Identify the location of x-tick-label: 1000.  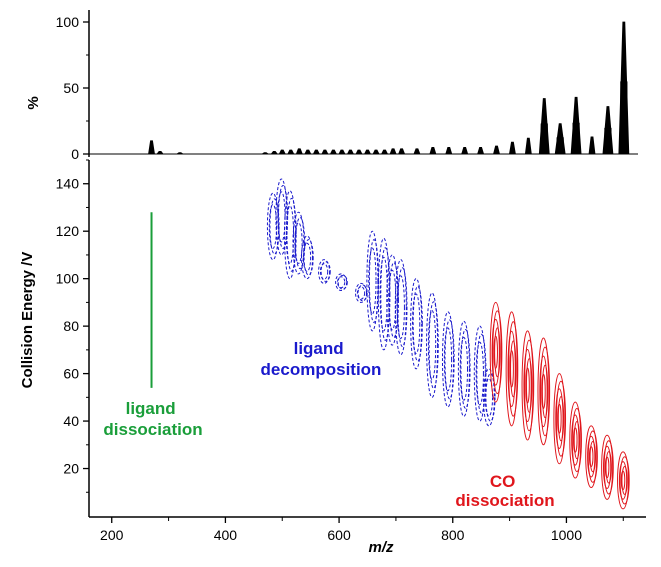
(566, 535).